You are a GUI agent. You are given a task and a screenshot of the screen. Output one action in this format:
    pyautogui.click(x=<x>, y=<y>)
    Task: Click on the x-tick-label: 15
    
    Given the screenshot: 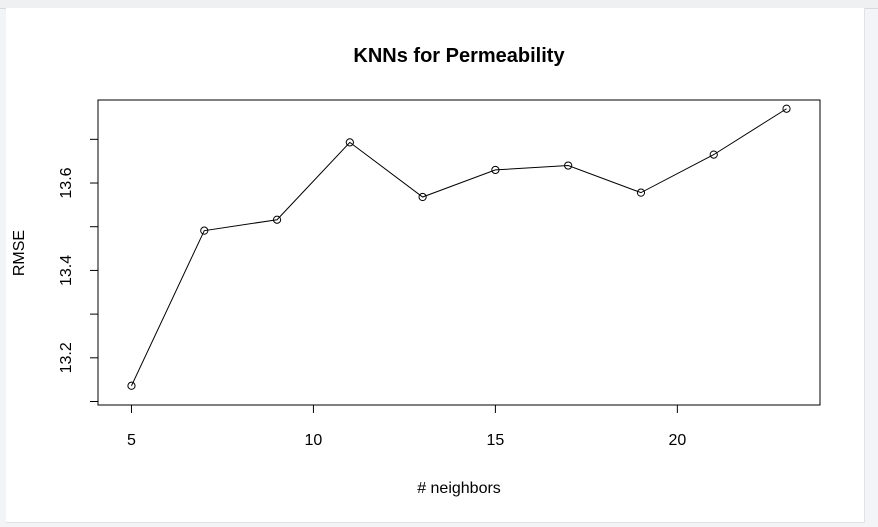 What is the action you would take?
    pyautogui.click(x=495, y=440)
    